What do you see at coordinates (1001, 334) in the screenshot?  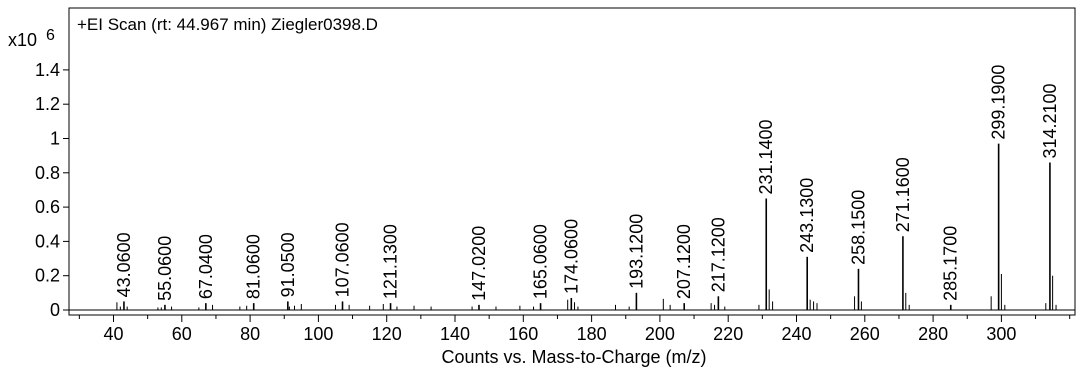 I see `x-tick-label: 300` at bounding box center [1001, 334].